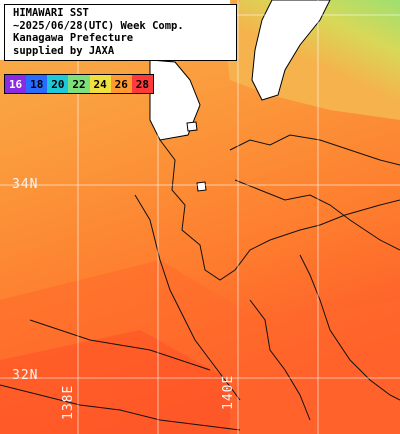  I want to click on info-region: Kanagawa Prefecture, so click(73, 38).